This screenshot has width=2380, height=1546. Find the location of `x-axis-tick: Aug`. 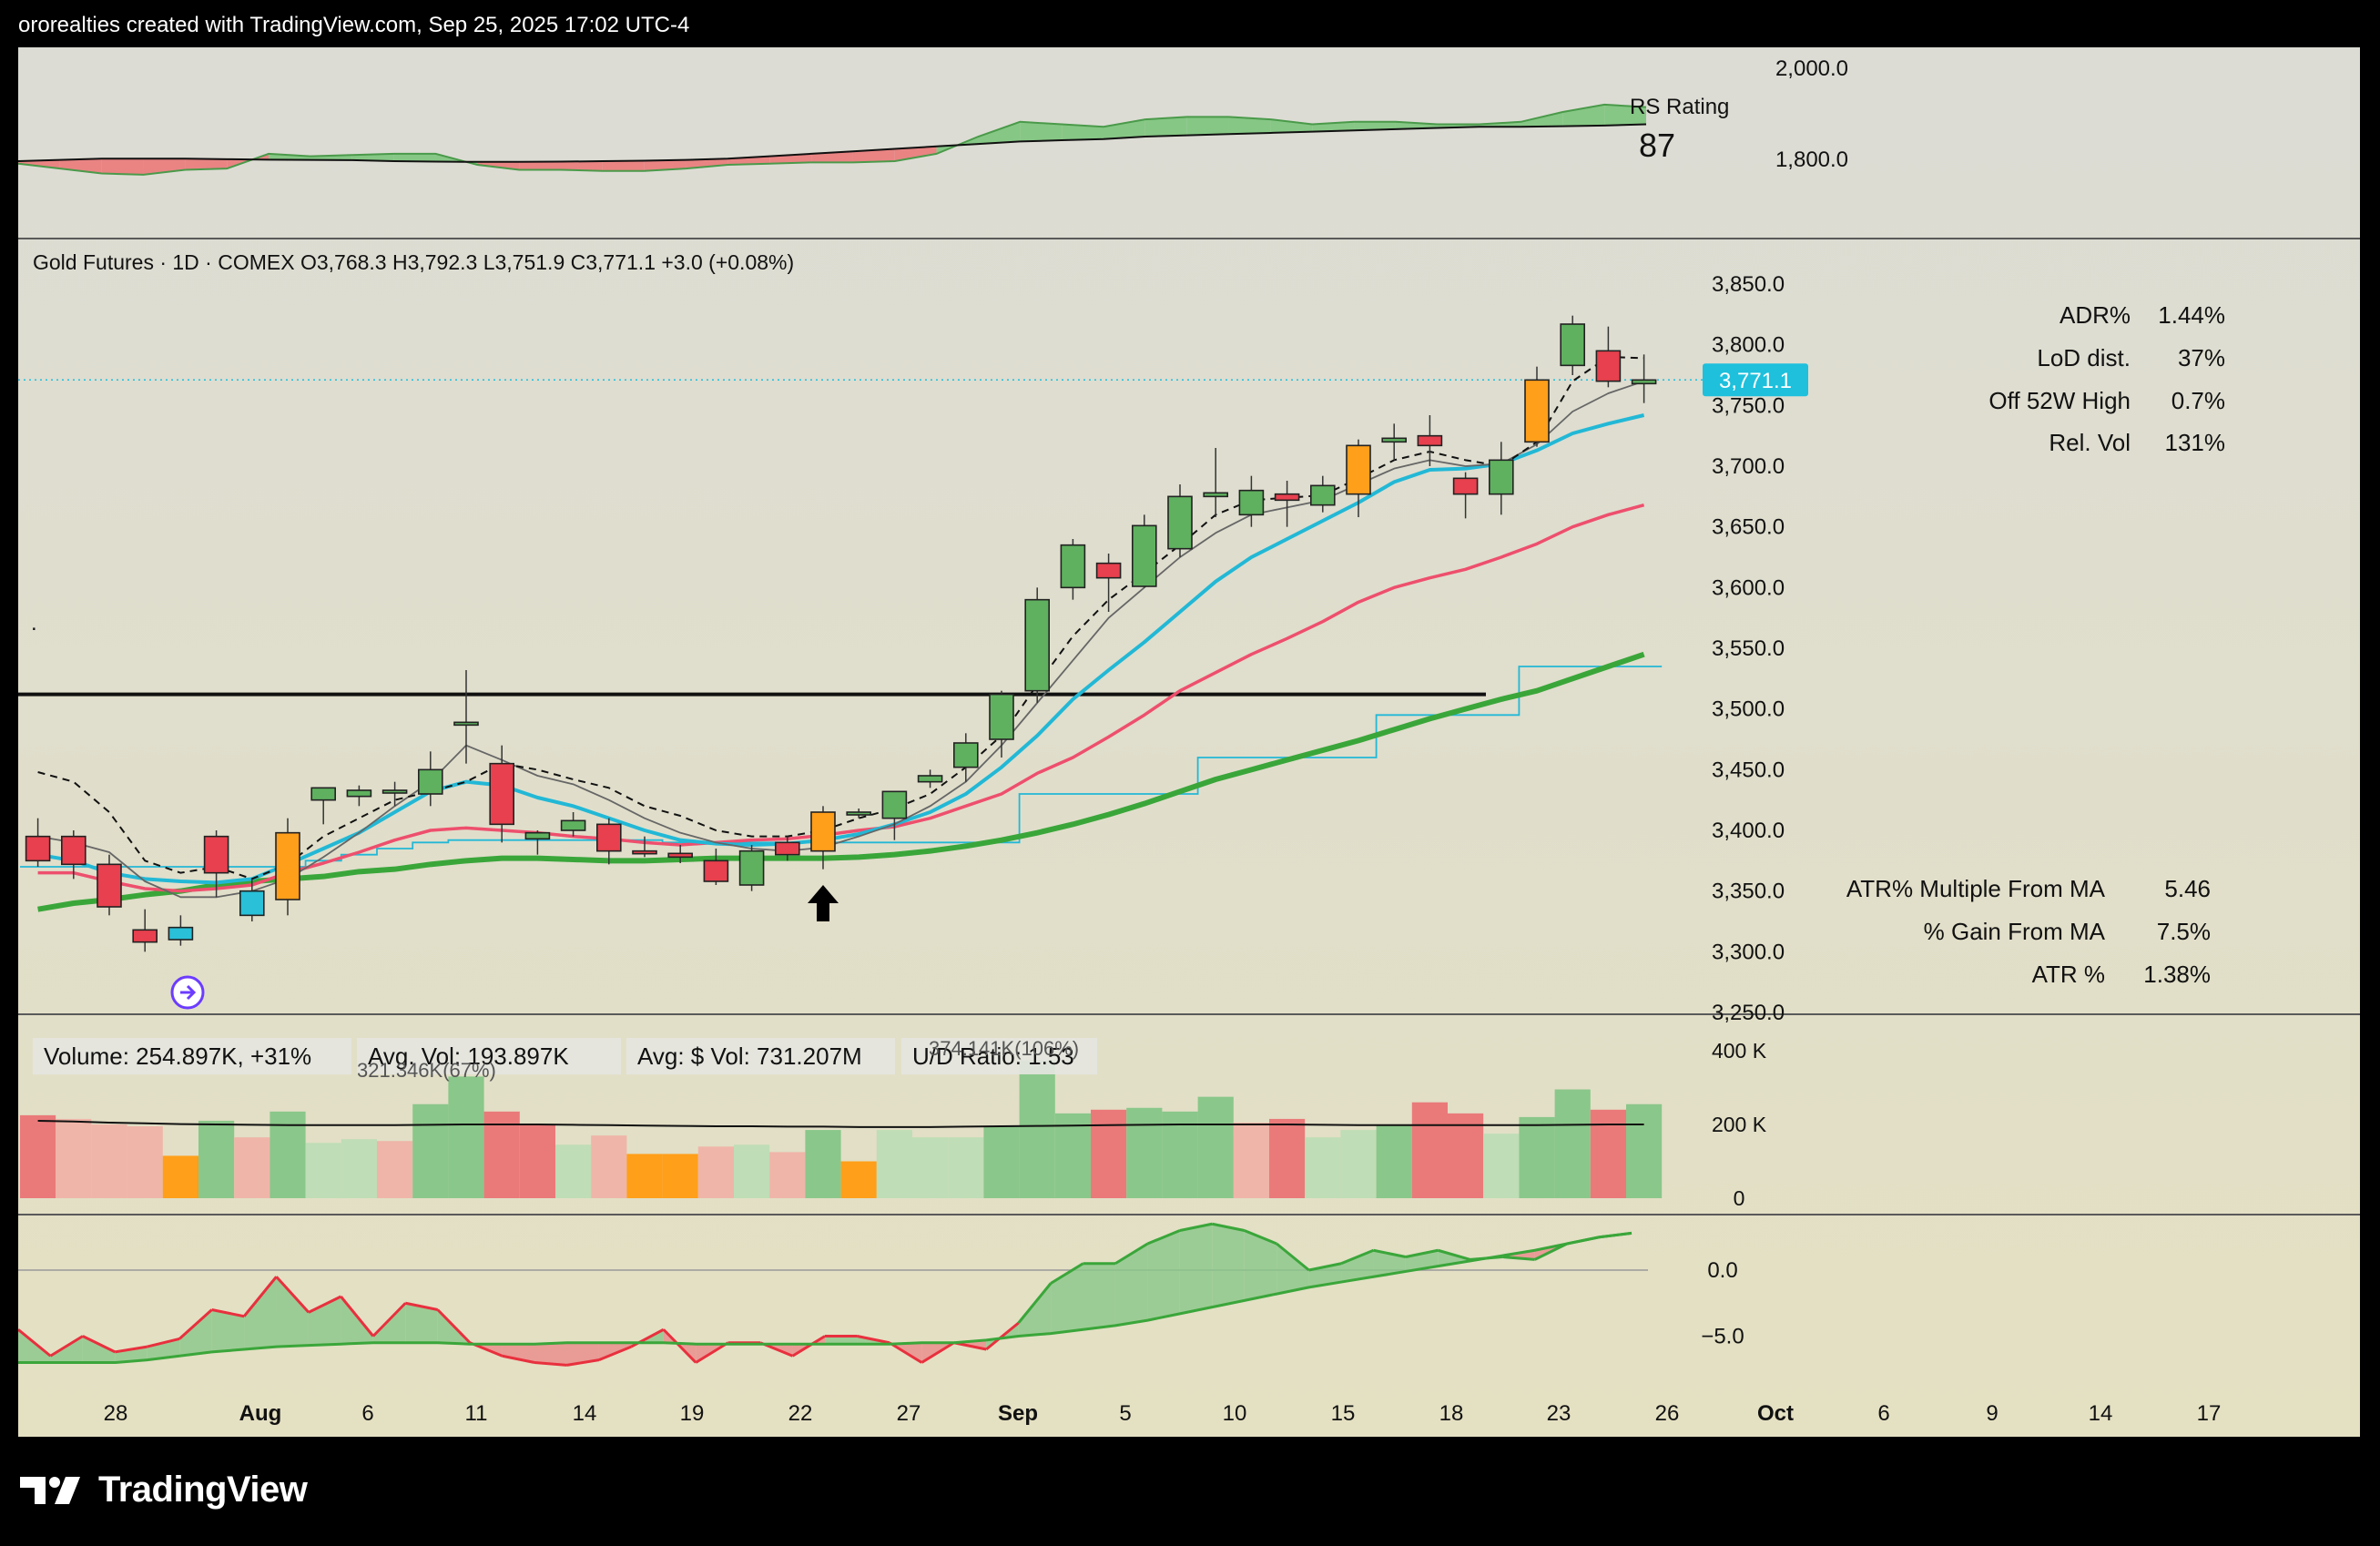

x-axis-tick: Aug is located at coordinates (261, 1413).